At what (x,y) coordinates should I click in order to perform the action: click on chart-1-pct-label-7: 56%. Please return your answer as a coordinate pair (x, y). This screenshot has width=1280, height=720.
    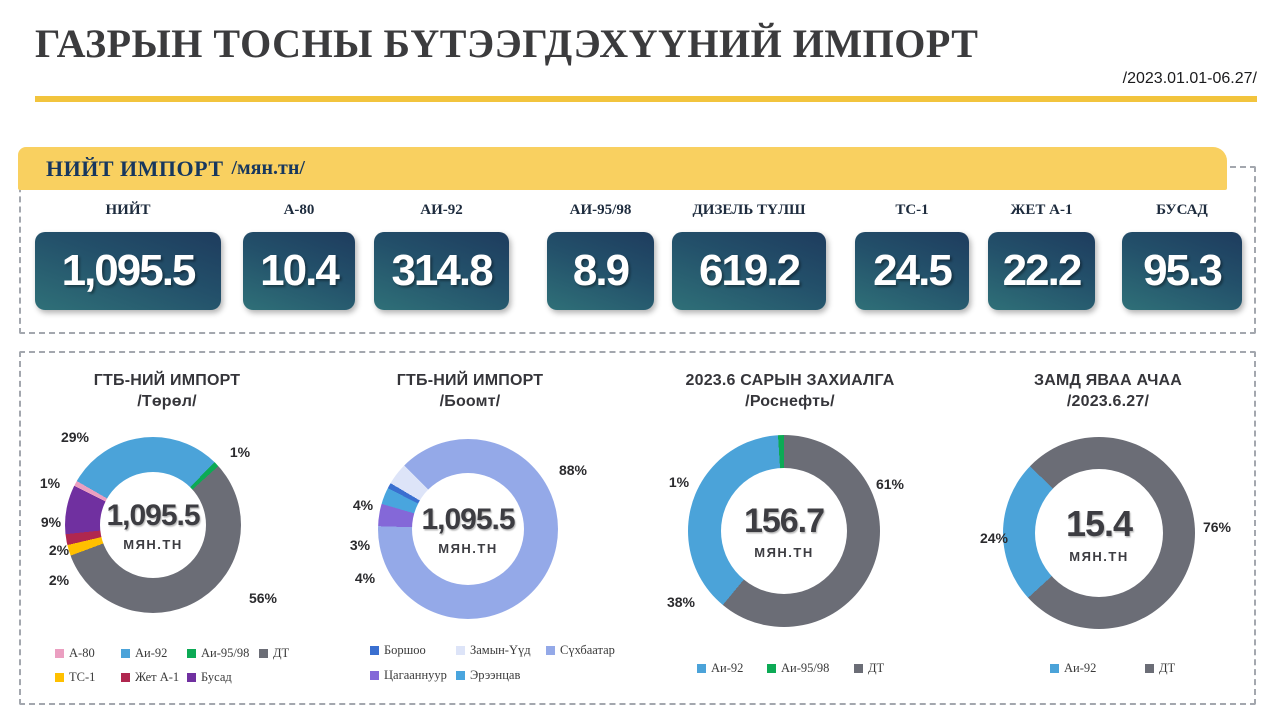
    Looking at the image, I should click on (263, 598).